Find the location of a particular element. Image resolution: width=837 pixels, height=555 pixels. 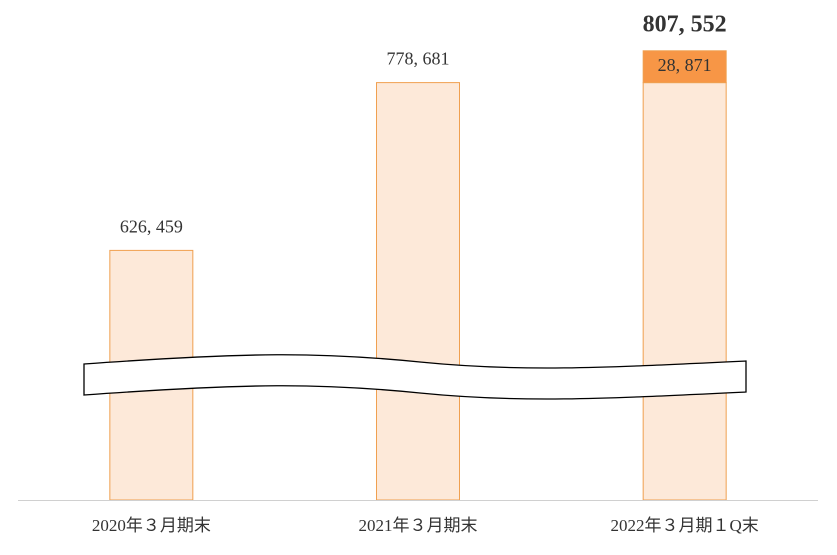

total-label: 807, 552 is located at coordinates (685, 24).